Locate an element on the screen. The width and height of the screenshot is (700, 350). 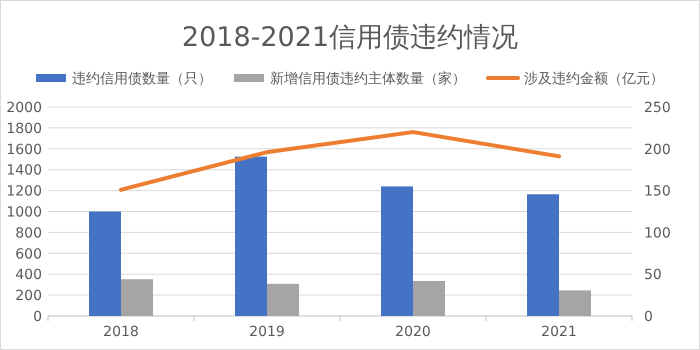
x-tick-label: 2018 is located at coordinates (121, 332).